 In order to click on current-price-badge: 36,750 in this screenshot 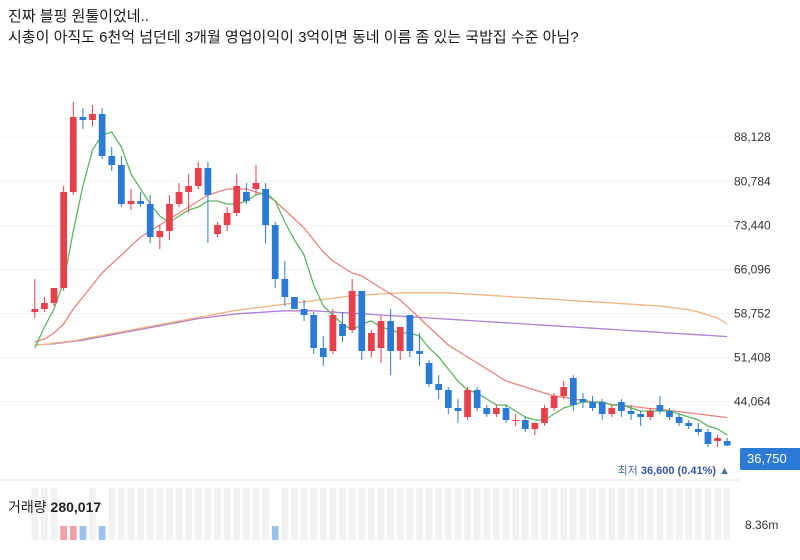, I will do `click(770, 459)`.